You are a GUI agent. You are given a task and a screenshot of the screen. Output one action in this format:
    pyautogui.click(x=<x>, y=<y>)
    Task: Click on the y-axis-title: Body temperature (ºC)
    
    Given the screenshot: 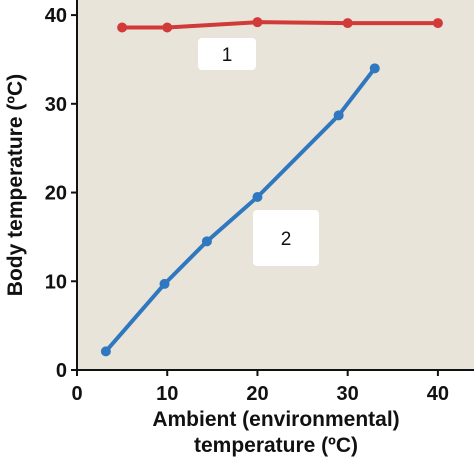 What is the action you would take?
    pyautogui.click(x=15, y=185)
    